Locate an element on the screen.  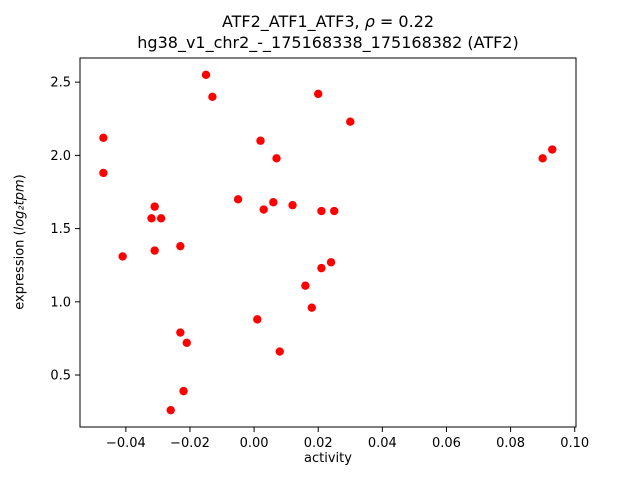
x-tick-label: 0.04 is located at coordinates (382, 443).